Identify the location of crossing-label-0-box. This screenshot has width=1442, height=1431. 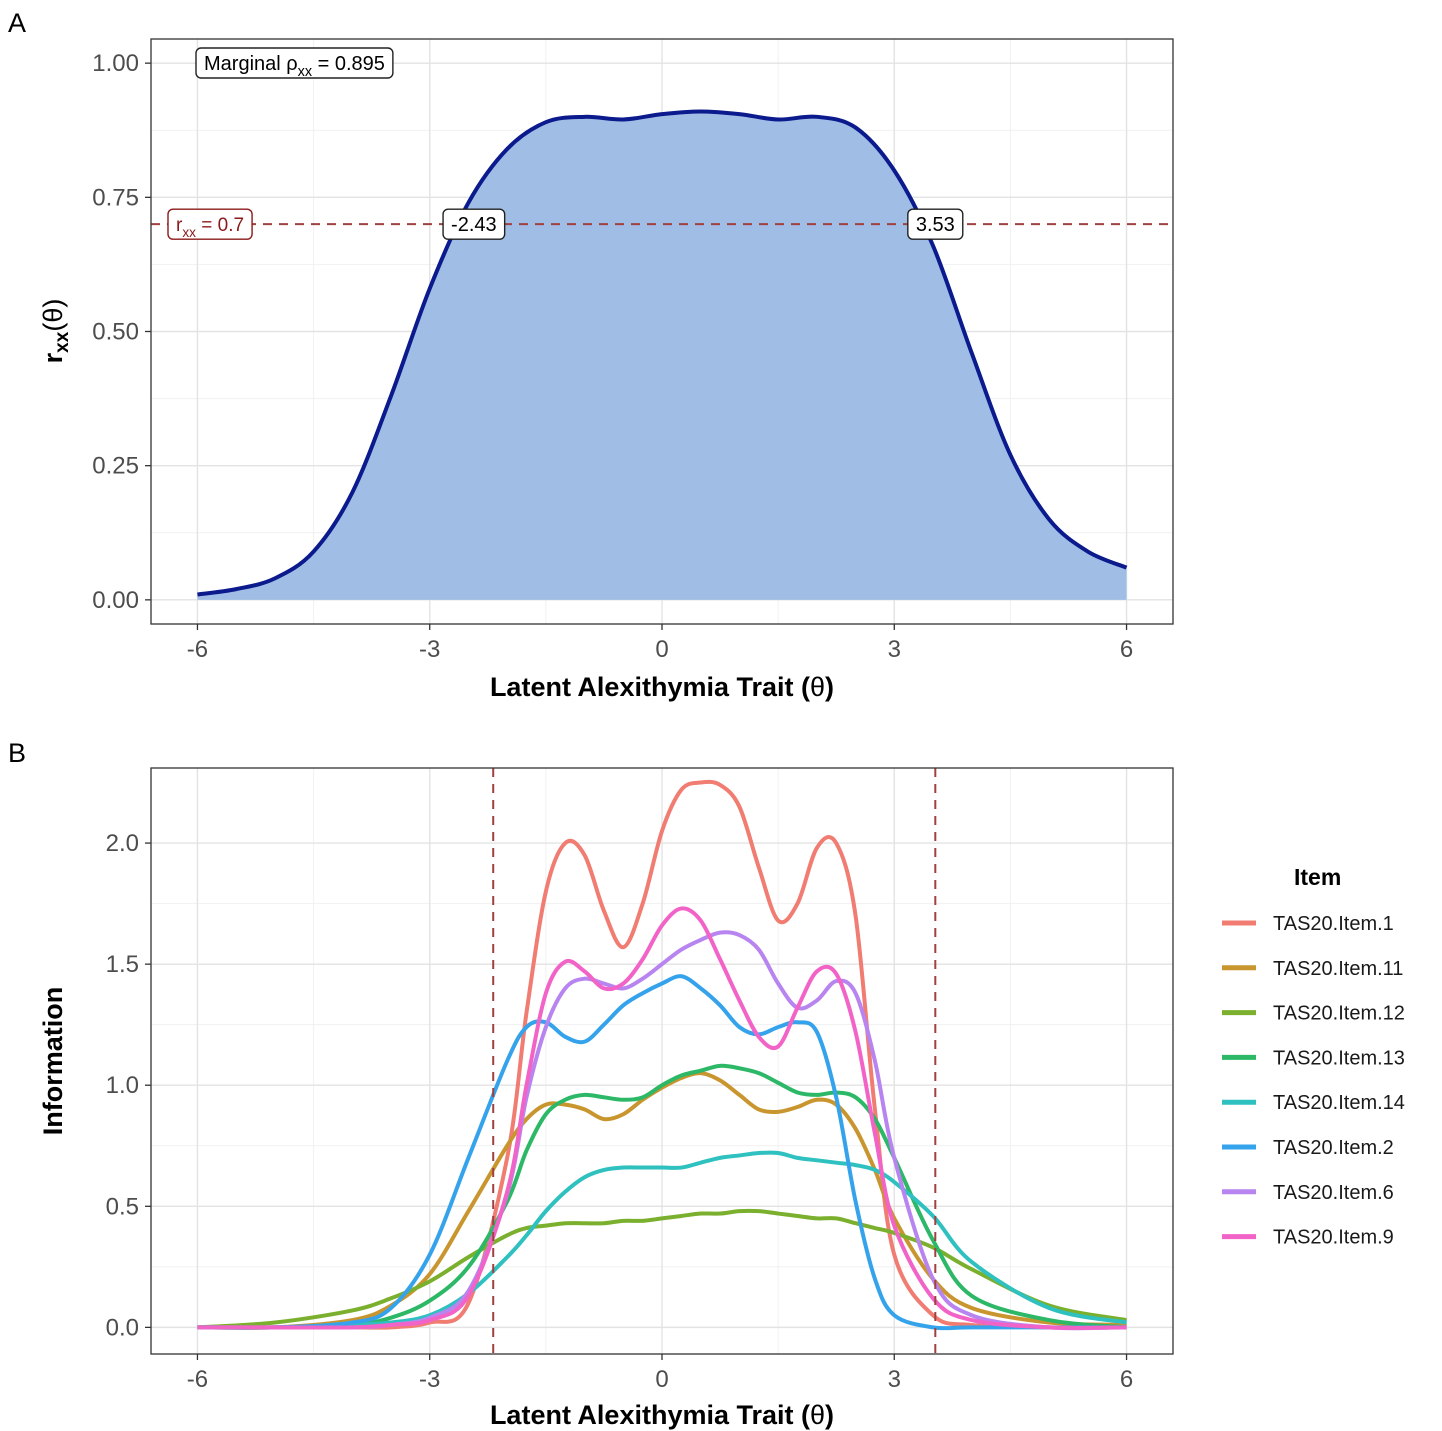
(474, 224).